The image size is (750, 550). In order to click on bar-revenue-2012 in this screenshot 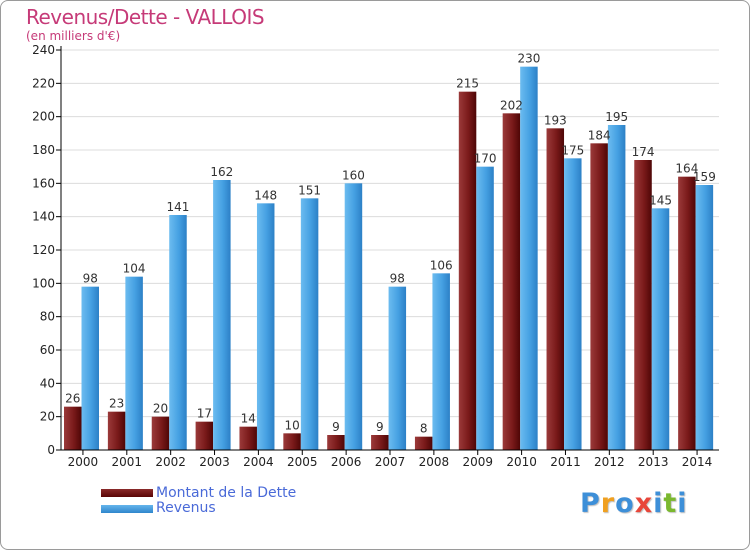, I will do `click(616, 287)`.